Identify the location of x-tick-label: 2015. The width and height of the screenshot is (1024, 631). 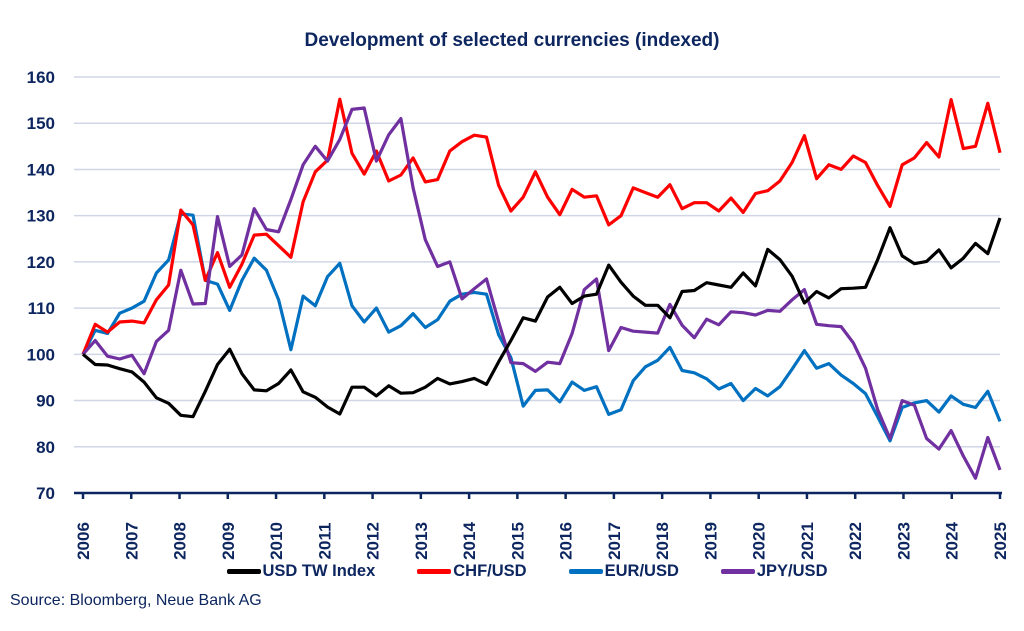
(517, 541).